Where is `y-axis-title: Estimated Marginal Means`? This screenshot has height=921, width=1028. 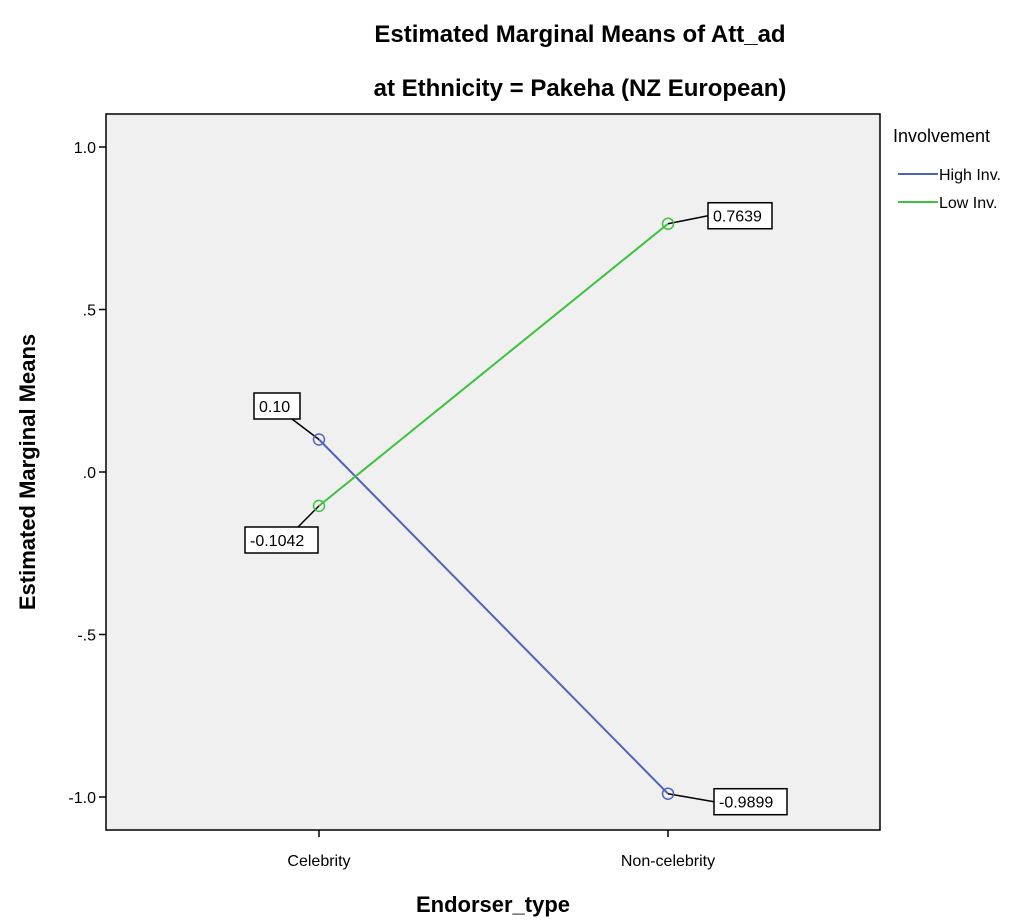
y-axis-title: Estimated Marginal Means is located at coordinates (27, 472).